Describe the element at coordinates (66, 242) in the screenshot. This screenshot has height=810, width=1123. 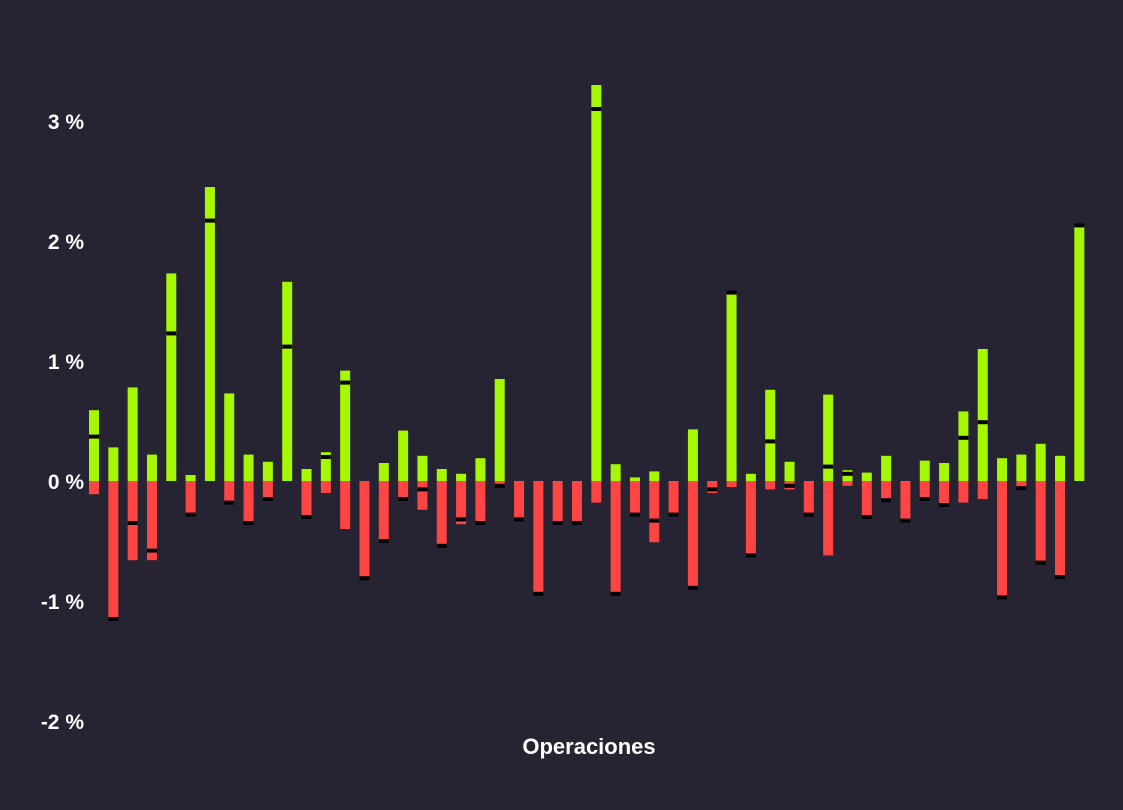
I see `y-tick-label: 2 %` at that location.